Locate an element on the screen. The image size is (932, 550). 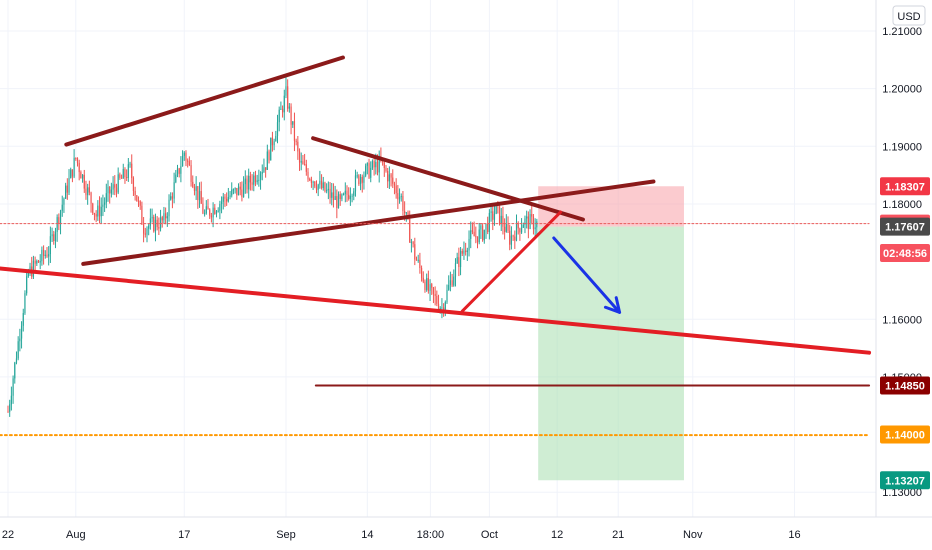
currency-label: USD is located at coordinates (908, 17).